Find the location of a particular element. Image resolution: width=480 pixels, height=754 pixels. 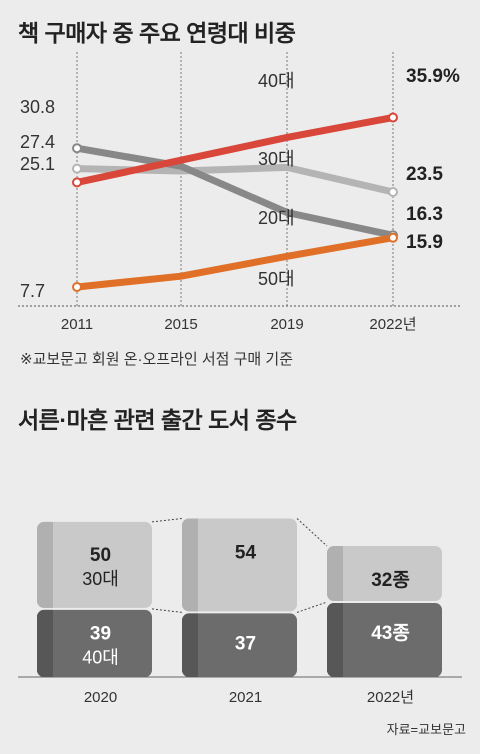

x-tick-label: 2022년 is located at coordinates (392, 324).